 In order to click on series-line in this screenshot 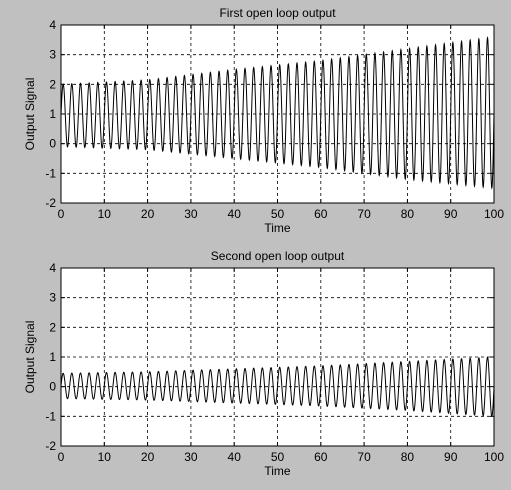, I will do `click(277, 387)`.